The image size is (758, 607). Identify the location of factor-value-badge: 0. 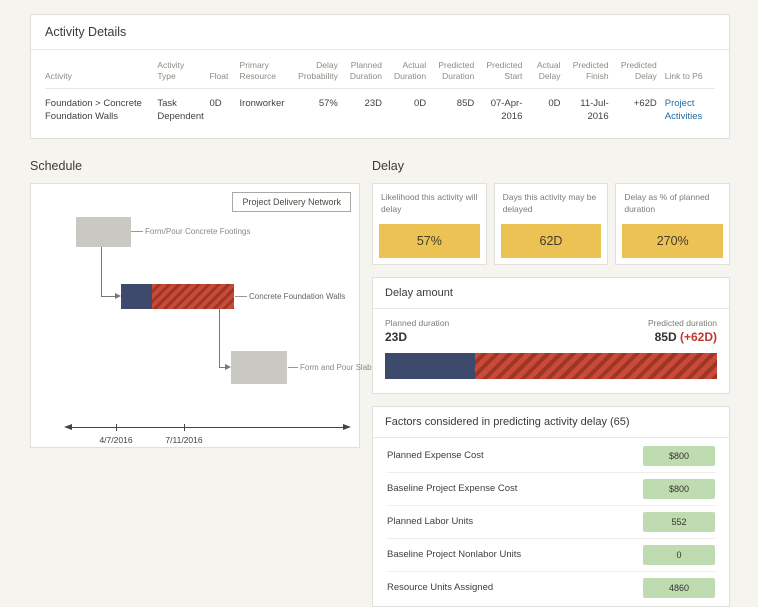
(679, 554).